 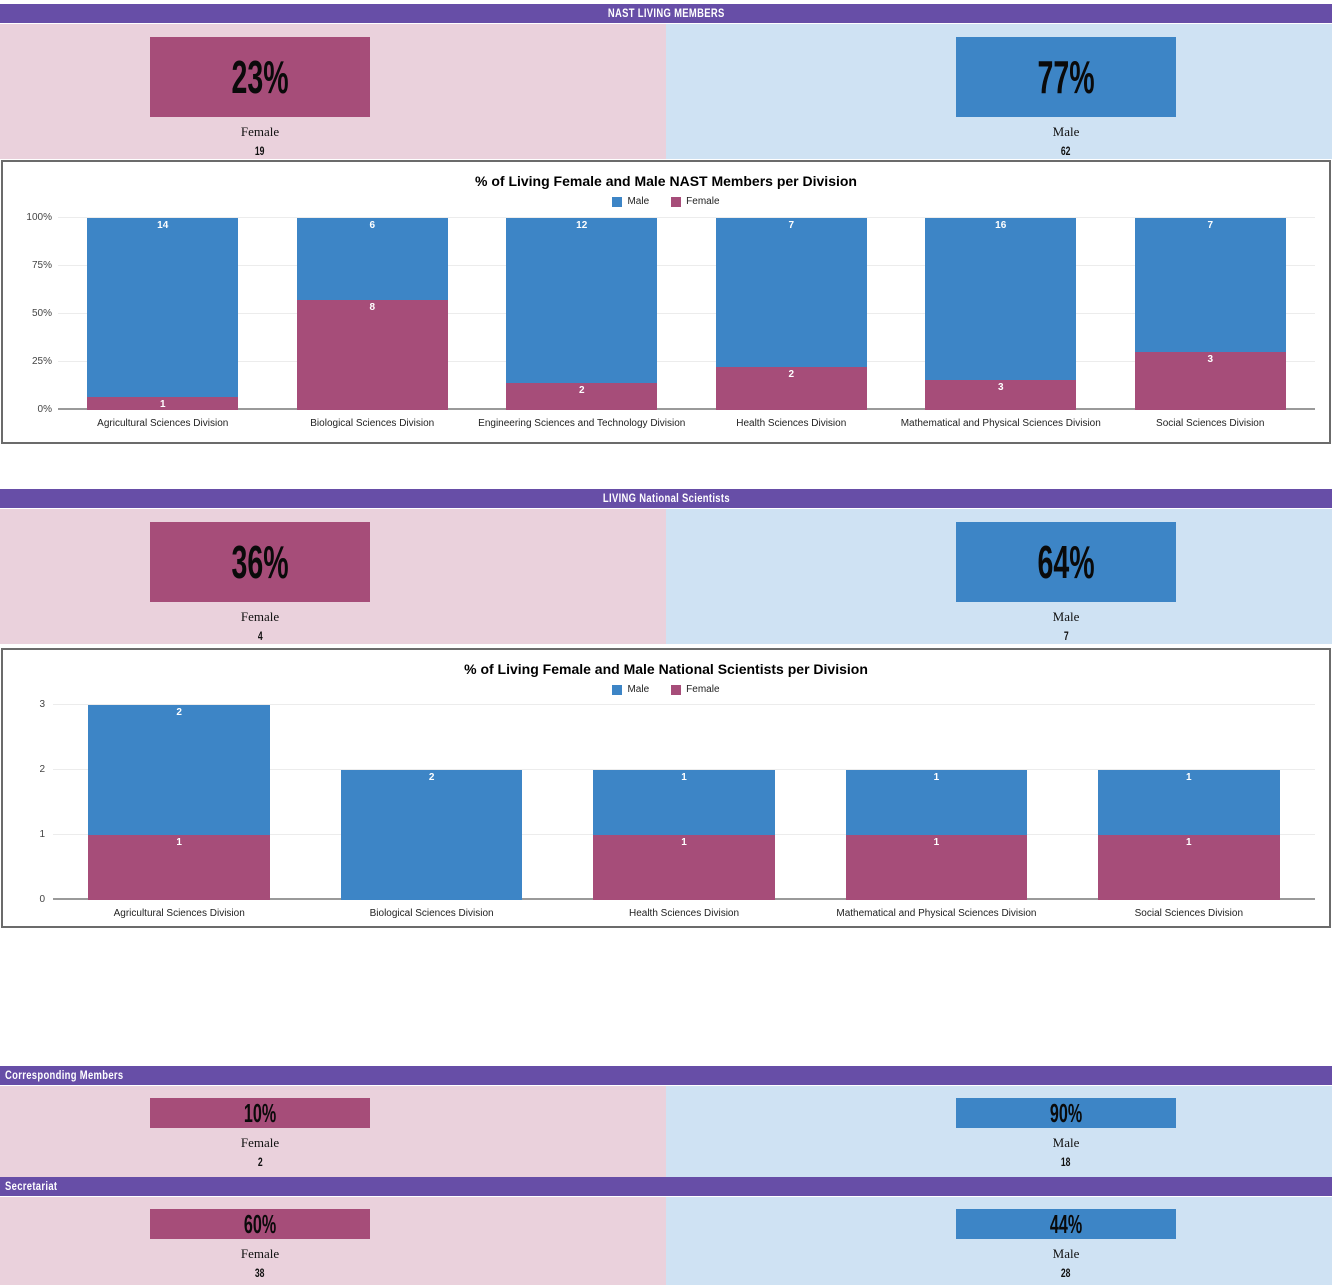 I want to click on female-percent-box: 60%, so click(x=260, y=1224).